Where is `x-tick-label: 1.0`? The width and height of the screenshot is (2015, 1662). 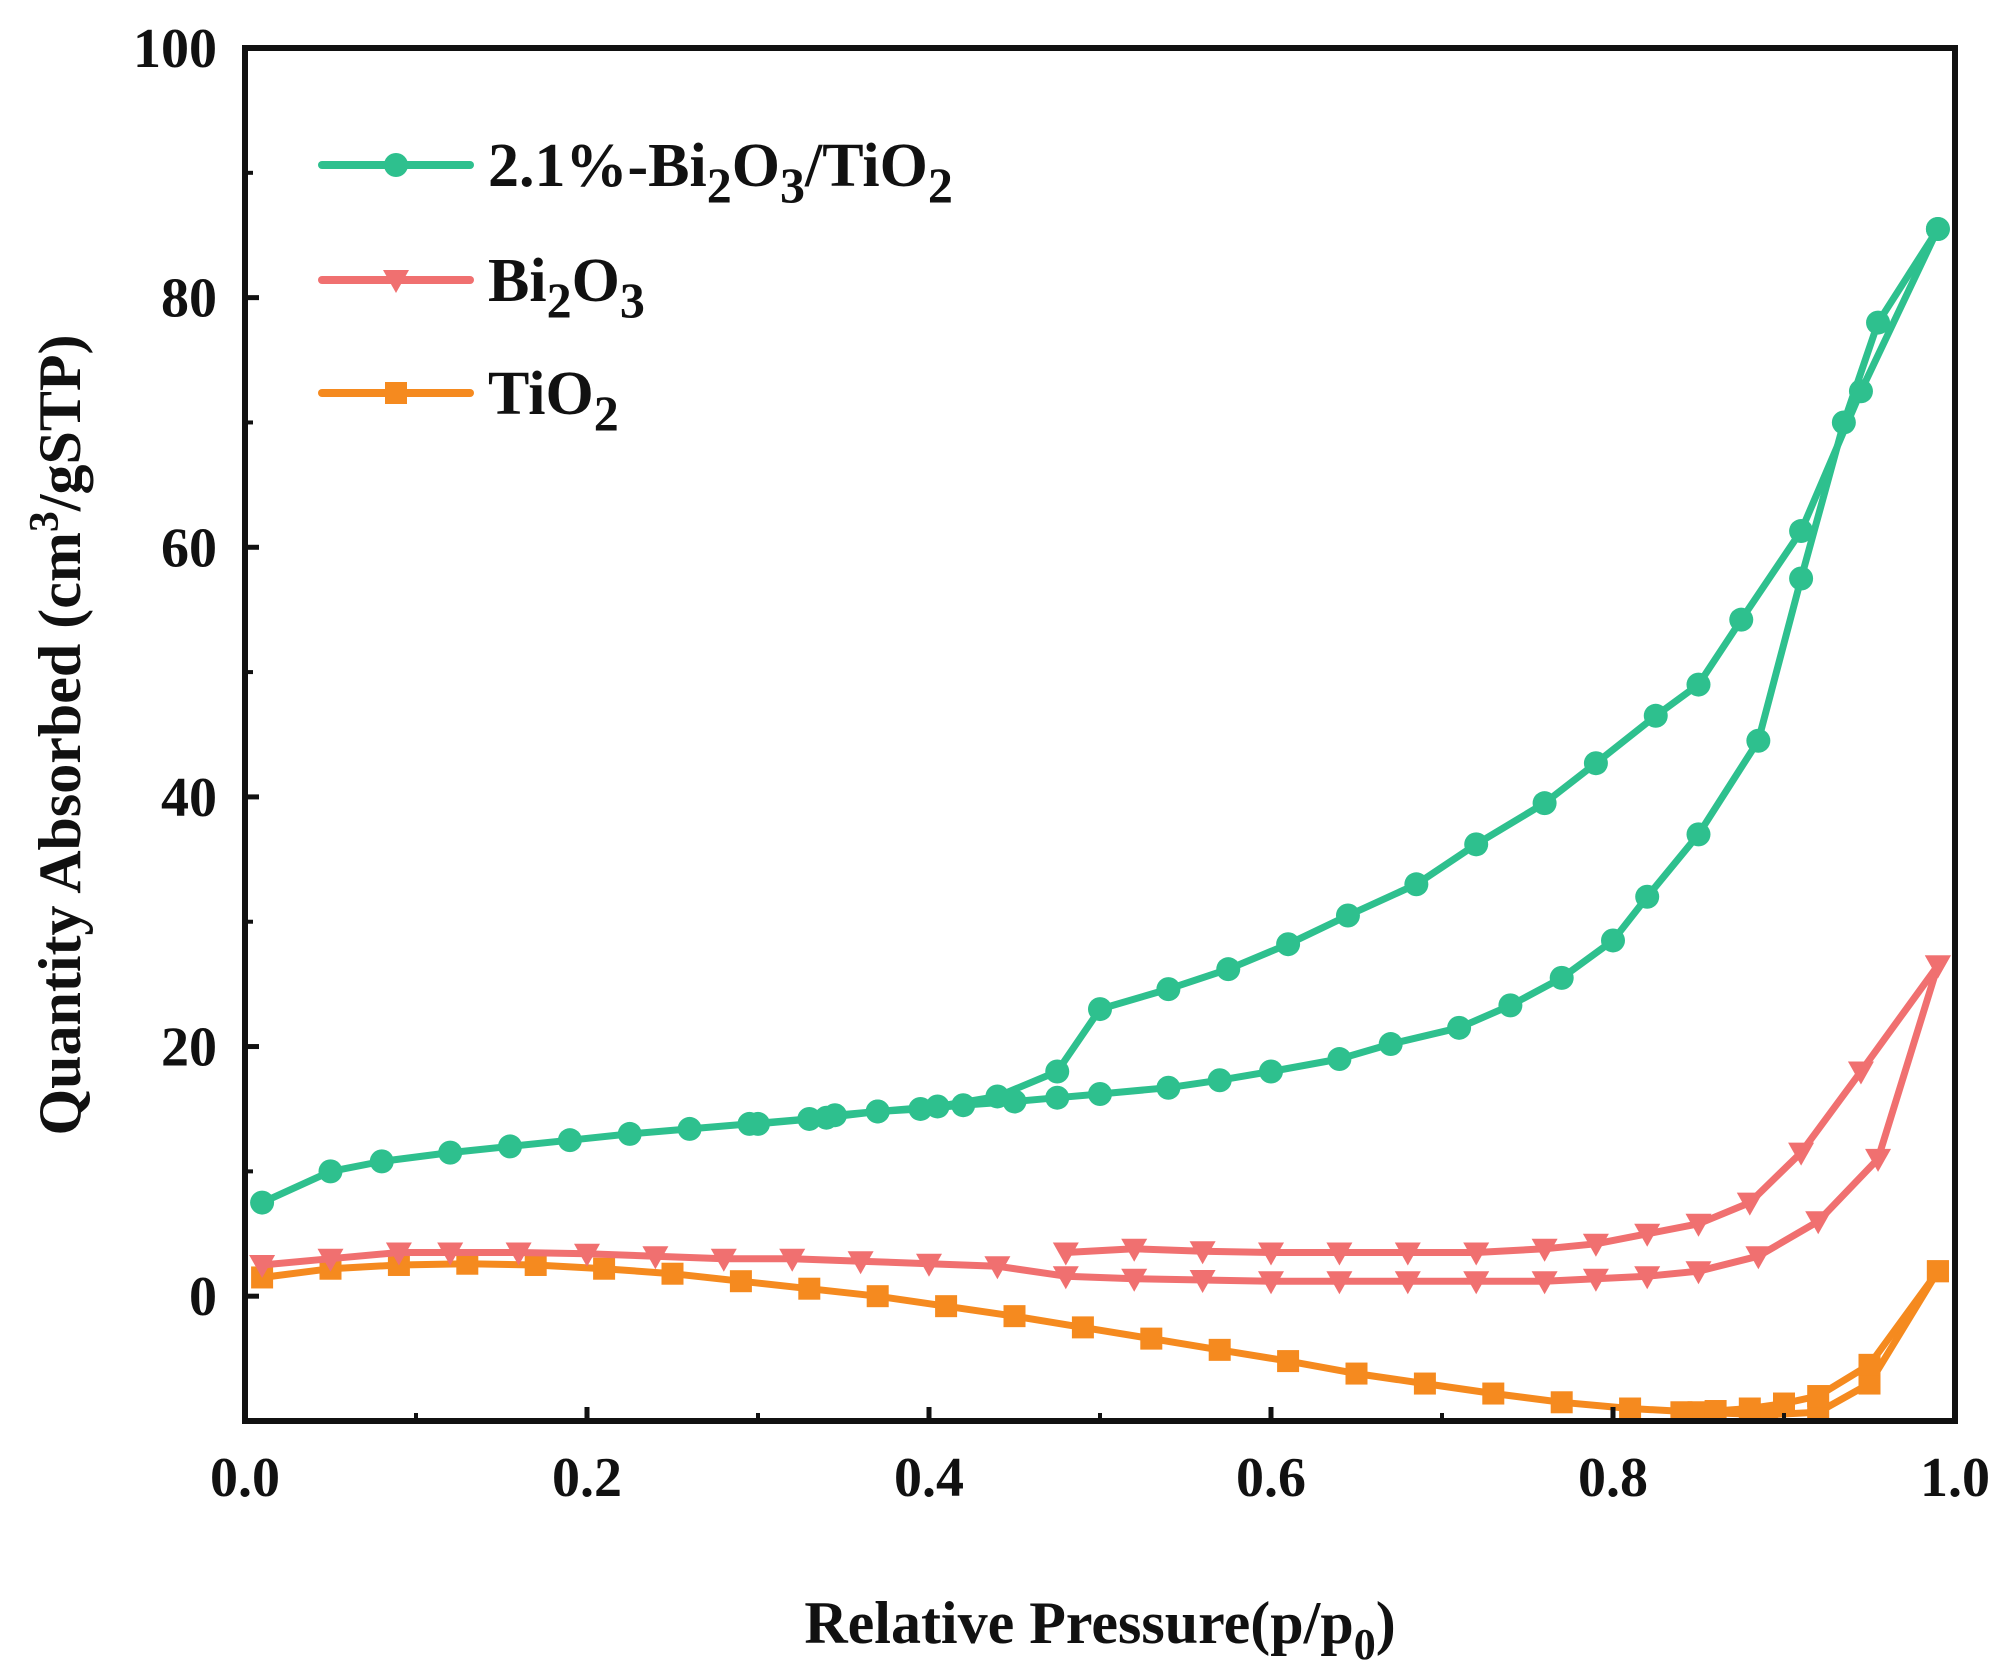
x-tick-label: 1.0 is located at coordinates (1955, 1478).